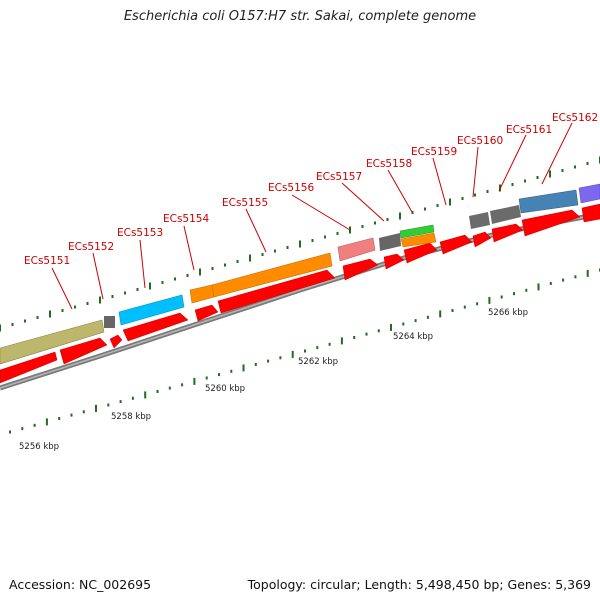 The image size is (600, 600). I want to click on gene-label: ECs5156, so click(291, 188).